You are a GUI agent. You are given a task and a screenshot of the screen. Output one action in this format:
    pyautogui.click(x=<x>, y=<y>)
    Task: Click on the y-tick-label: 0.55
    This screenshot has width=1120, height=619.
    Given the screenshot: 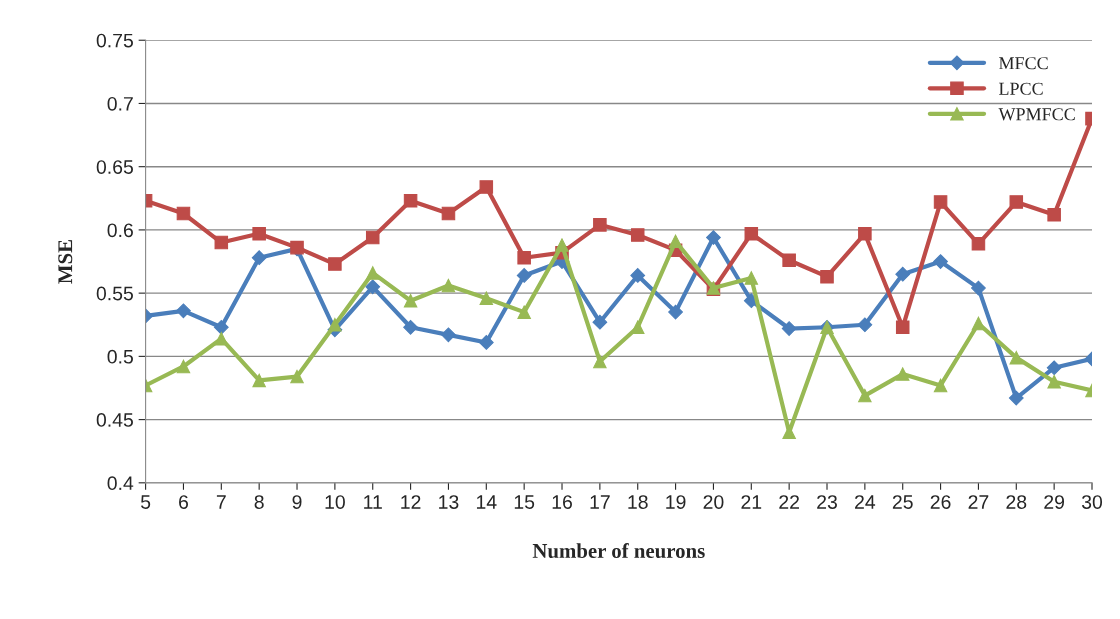 What is the action you would take?
    pyautogui.click(x=114, y=293)
    